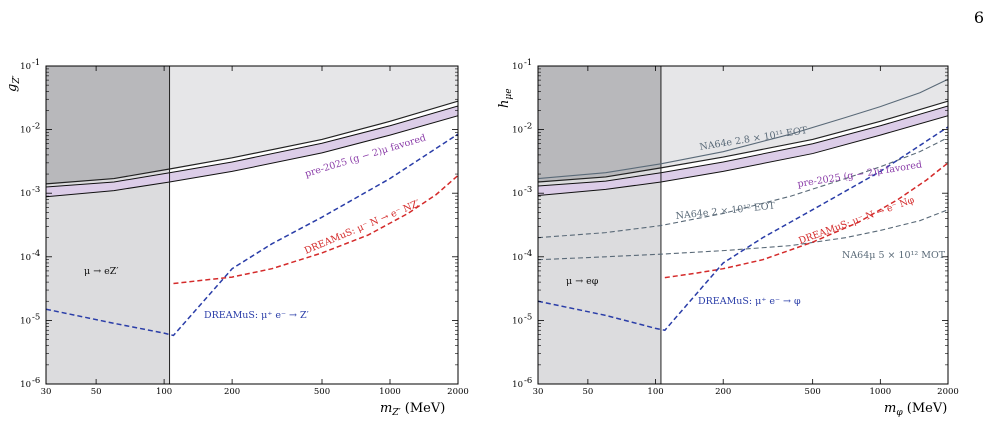 Image resolution: width=996 pixels, height=424 pixels. I want to click on right-red-label: DREAMuS: μ⁻ N → e⁻ Nφ, so click(856, 221).